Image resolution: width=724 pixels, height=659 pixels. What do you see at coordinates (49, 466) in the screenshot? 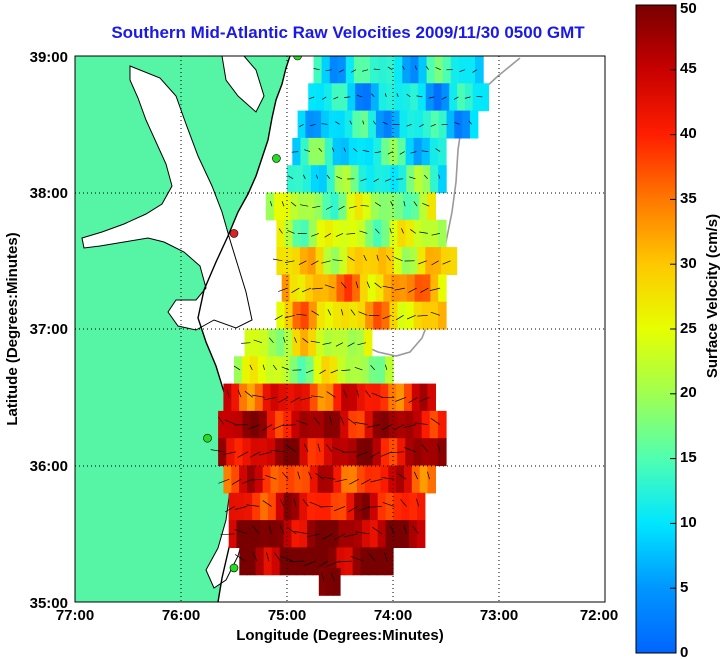
I see `y-tick-label: 36:00` at bounding box center [49, 466].